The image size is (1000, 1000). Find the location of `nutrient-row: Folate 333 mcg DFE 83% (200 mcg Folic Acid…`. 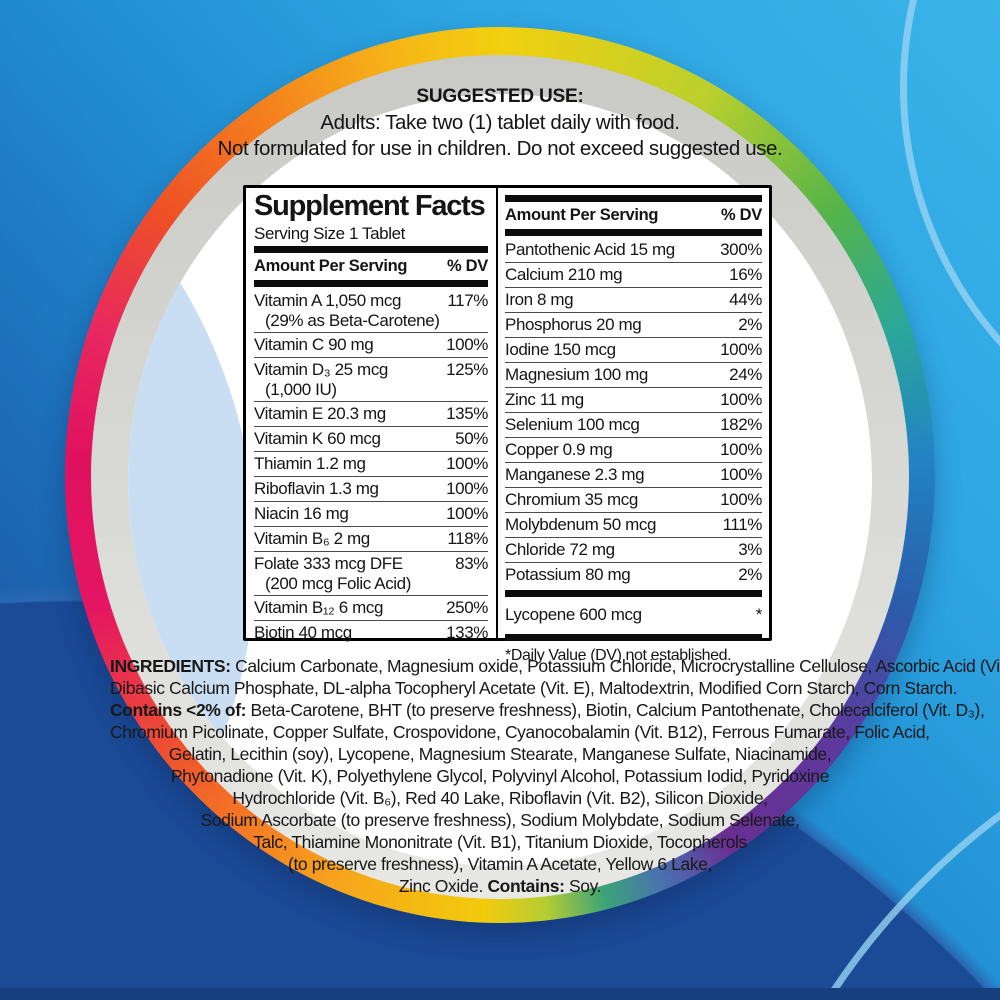

nutrient-row: Folate 333 mcg DFE 83% (200 mcg Folic Acid… is located at coordinates (371, 573).